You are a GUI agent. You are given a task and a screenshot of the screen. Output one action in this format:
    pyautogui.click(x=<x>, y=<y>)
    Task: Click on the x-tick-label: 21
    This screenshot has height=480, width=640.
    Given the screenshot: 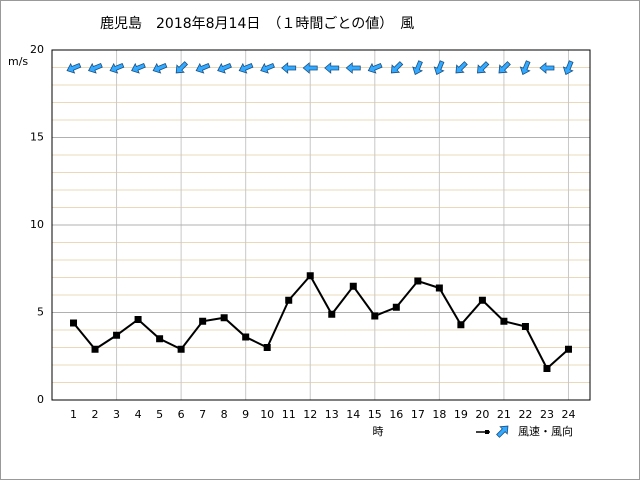 What is the action you would take?
    pyautogui.click(x=504, y=414)
    